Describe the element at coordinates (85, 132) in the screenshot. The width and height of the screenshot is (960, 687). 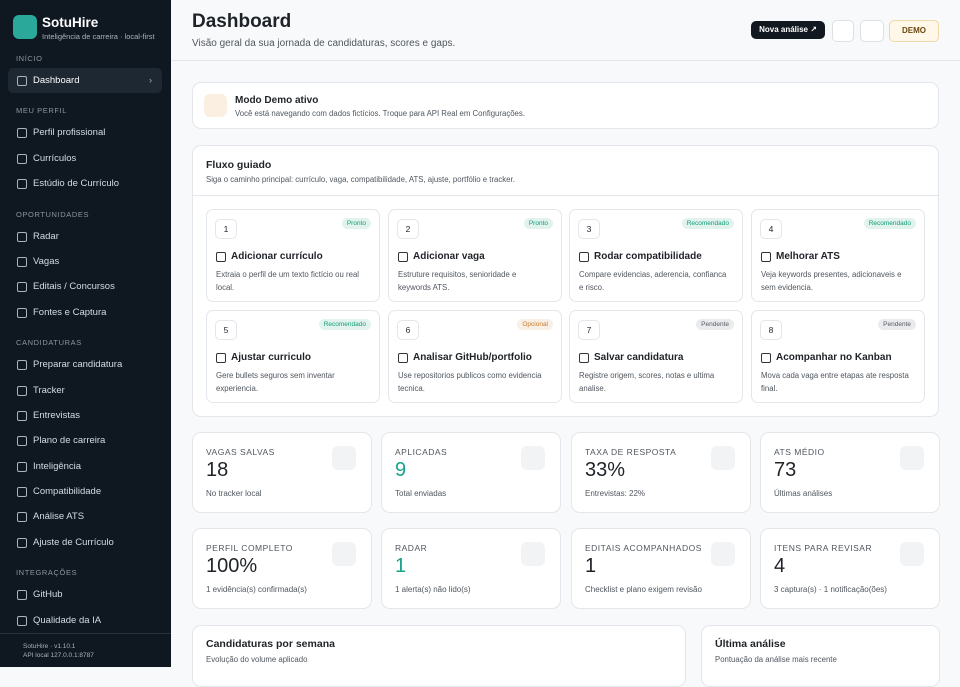
I see `nav-item: Perfil profissional` at that location.